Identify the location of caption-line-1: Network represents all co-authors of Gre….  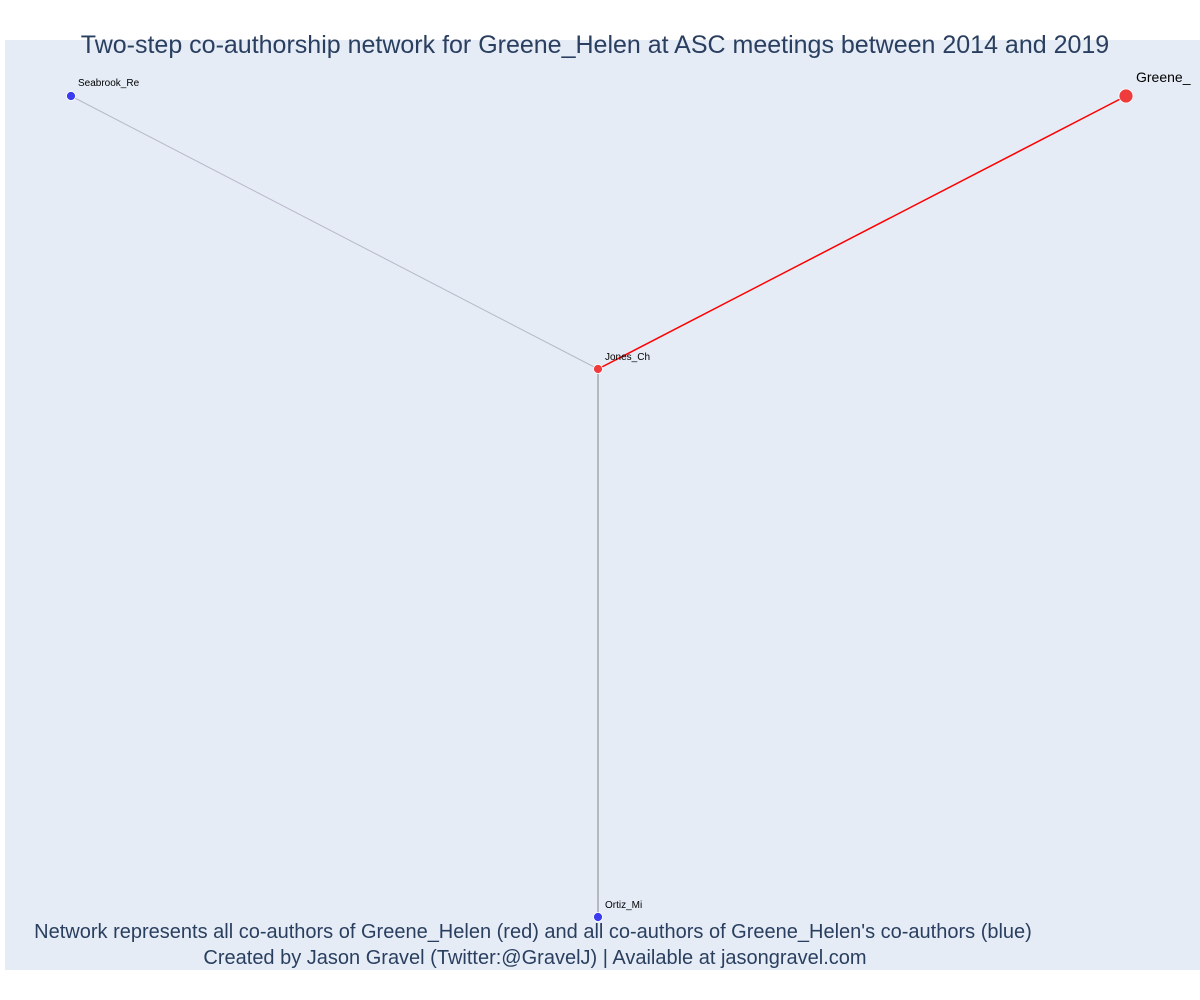
(533, 932).